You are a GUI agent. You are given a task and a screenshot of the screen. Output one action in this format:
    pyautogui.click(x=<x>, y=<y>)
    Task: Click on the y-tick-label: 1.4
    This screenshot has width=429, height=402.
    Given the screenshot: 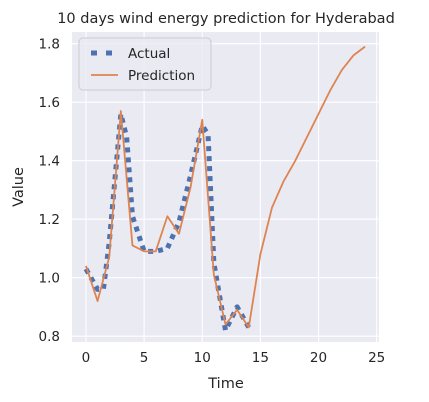 What is the action you would take?
    pyautogui.click(x=49, y=162)
    